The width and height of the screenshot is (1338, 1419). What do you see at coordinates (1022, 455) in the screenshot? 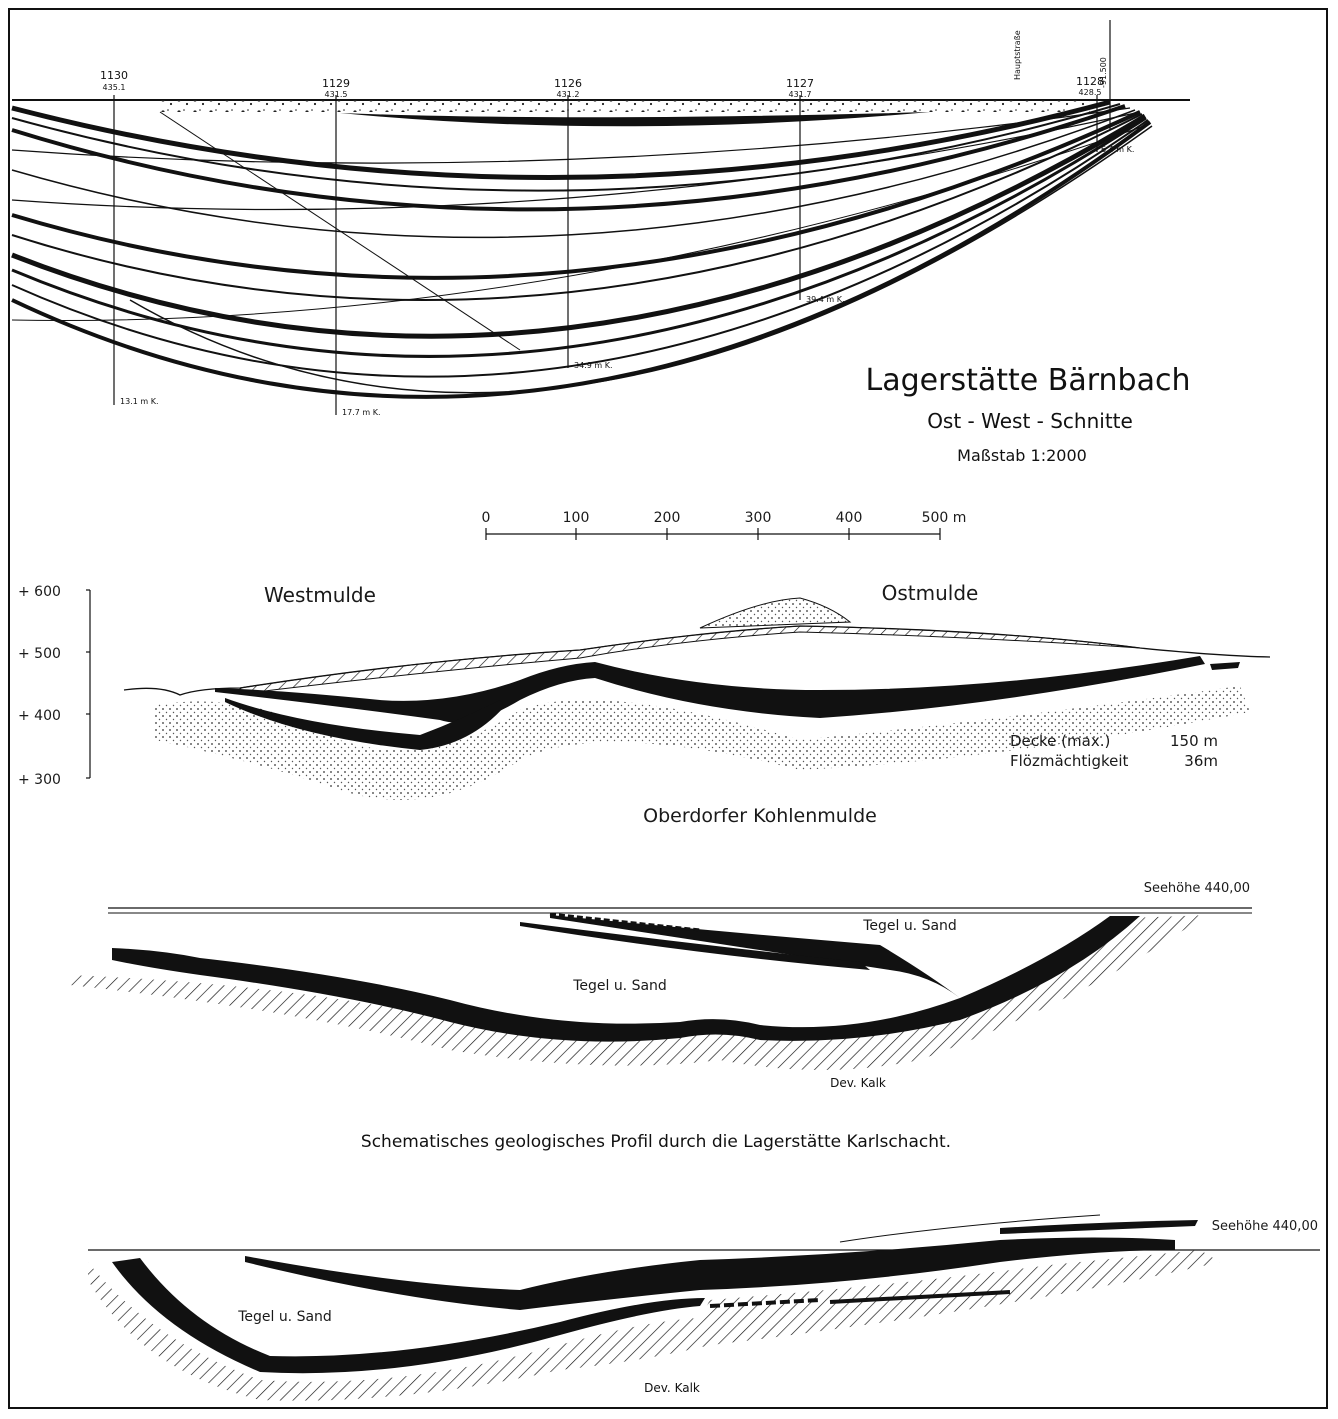
I see `scale-text: Maßstab 1:2000` at bounding box center [1022, 455].